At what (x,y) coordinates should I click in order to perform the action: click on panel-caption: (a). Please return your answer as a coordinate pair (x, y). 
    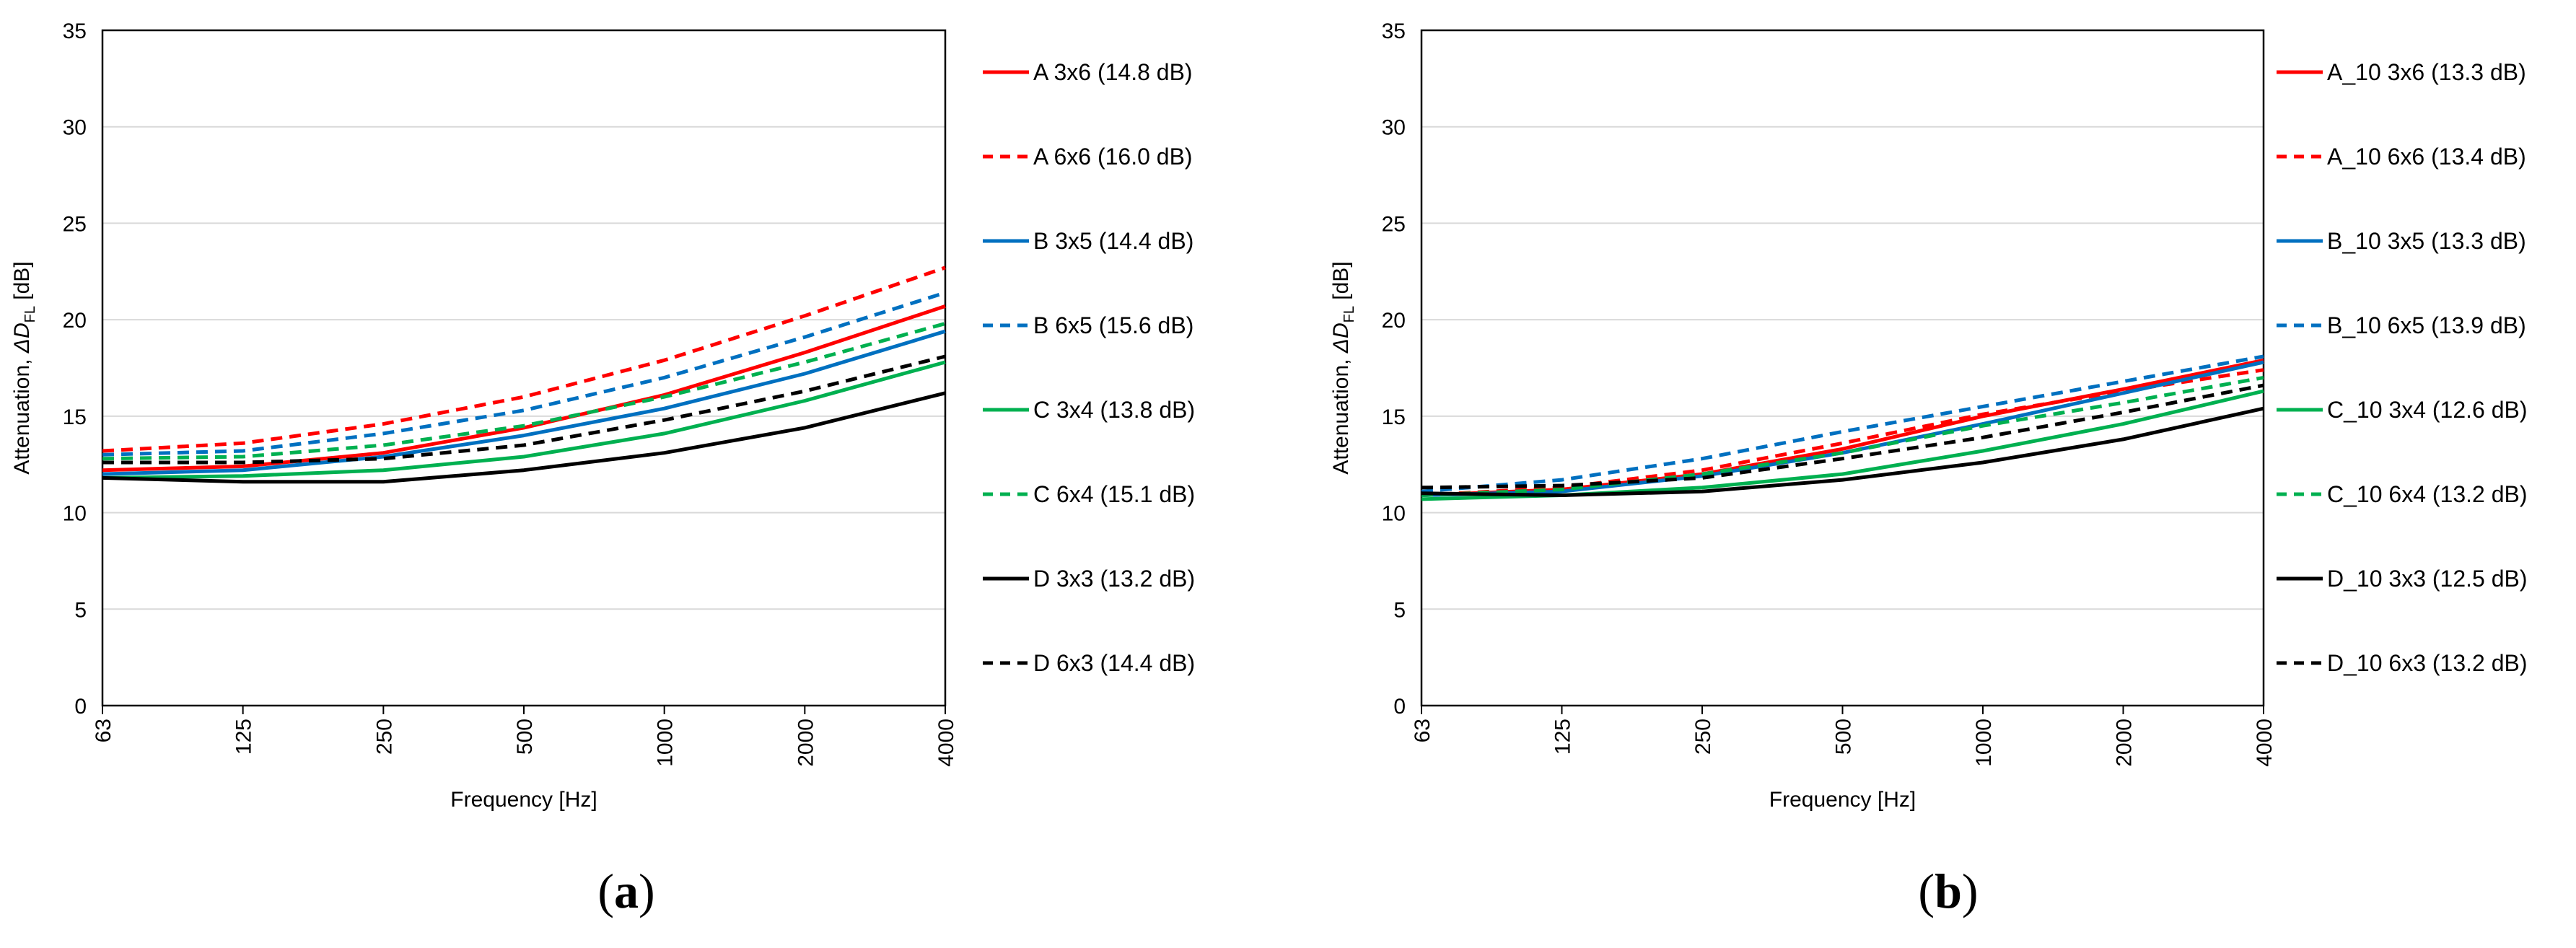
    Looking at the image, I should click on (625, 891).